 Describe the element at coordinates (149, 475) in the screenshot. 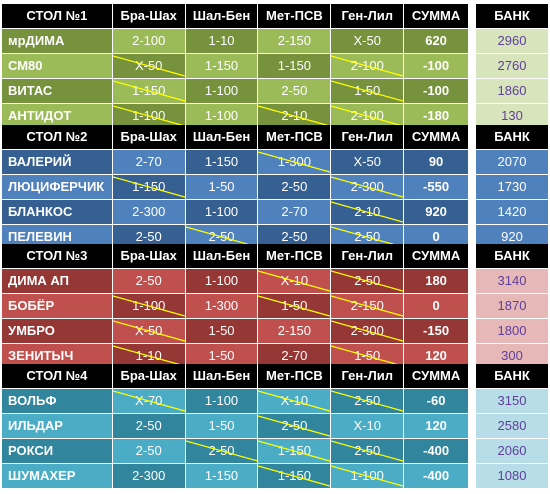

I see `bet-value: 2-300` at that location.